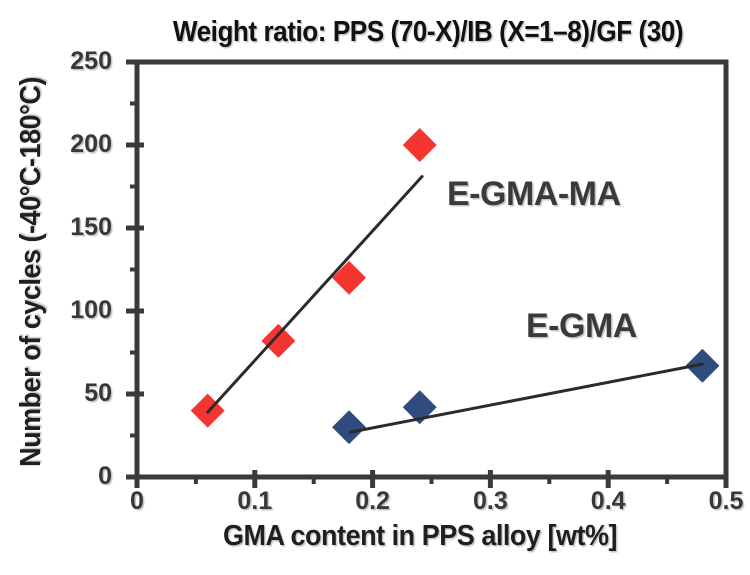 The height and width of the screenshot is (575, 750). What do you see at coordinates (526, 398) in the screenshot?
I see `trendline-e-gma` at bounding box center [526, 398].